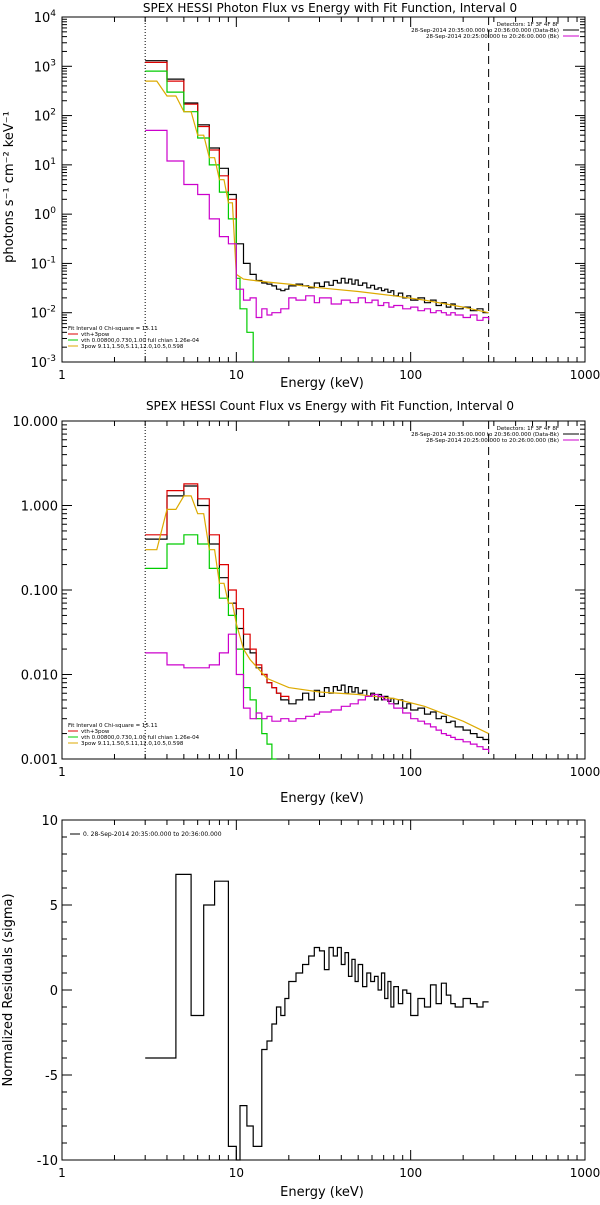 This screenshot has height=1205, width=600. Describe the element at coordinates (39, 507) in the screenshot. I see `y-tick-label: 1.000` at that location.